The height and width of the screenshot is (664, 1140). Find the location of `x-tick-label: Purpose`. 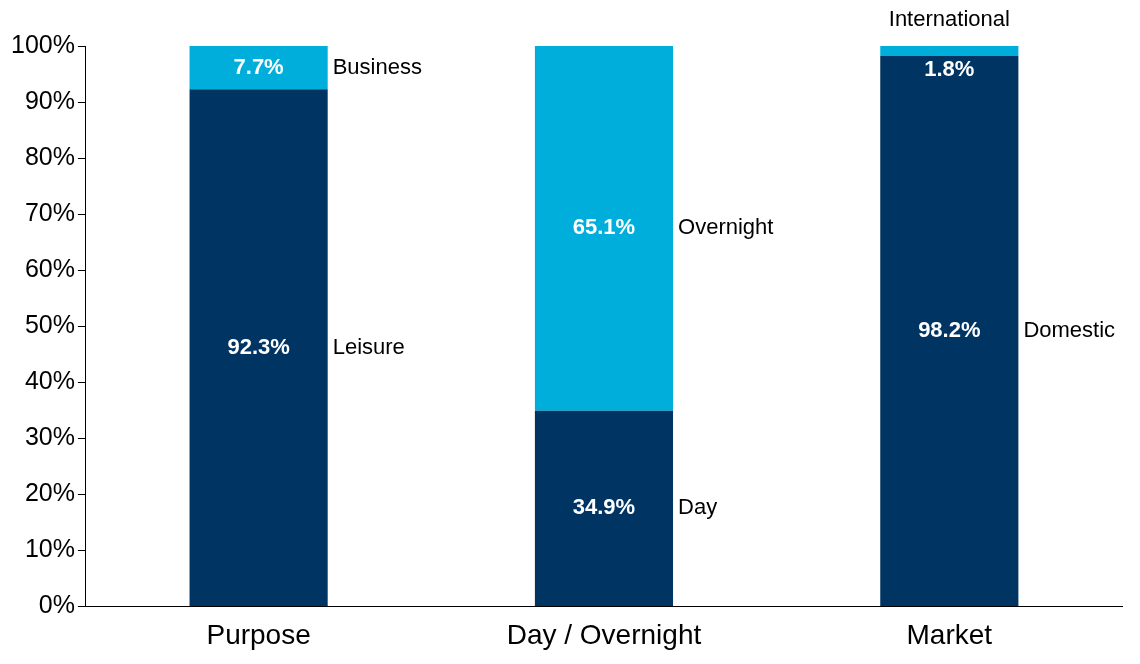

x-tick-label: Purpose is located at coordinates (258, 634).